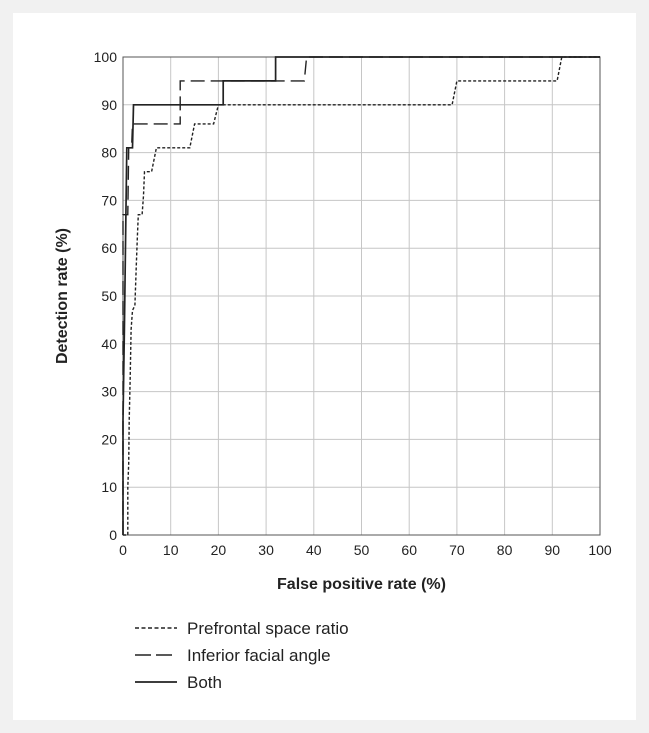 The width and height of the screenshot is (649, 733). What do you see at coordinates (361, 584) in the screenshot?
I see `x-axis-title: False positive rate (%)` at bounding box center [361, 584].